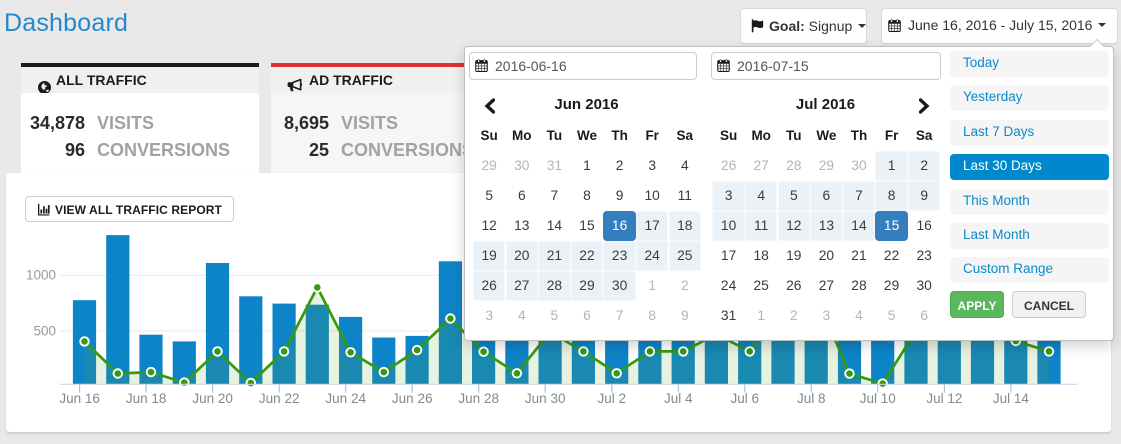  Describe the element at coordinates (745, 398) in the screenshot. I see `svg-text: Jul 6` at that location.